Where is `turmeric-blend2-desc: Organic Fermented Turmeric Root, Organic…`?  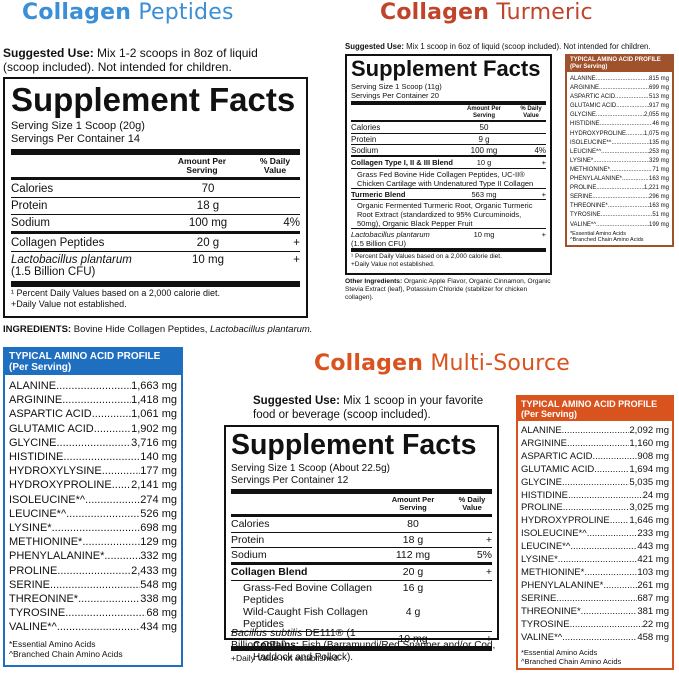 turmeric-blend2-desc: Organic Fermented Turmeric Root, Organic… is located at coordinates (448, 213).